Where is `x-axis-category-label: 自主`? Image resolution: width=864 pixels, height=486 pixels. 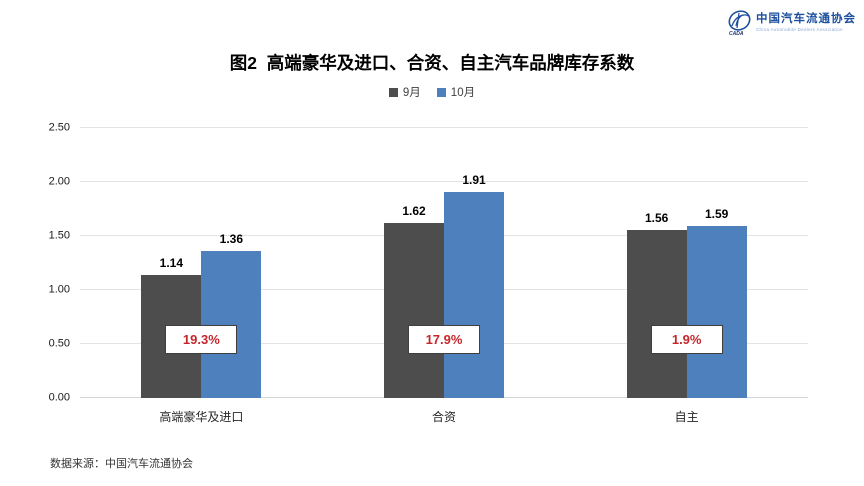 x-axis-category-label: 自主 is located at coordinates (686, 417).